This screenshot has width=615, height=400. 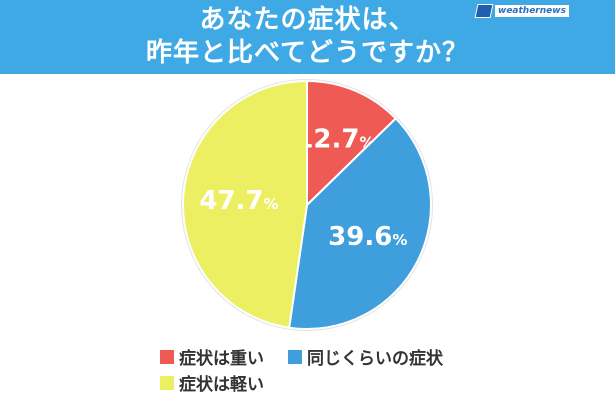 I want to click on legend-swatch-mild, so click(x=167, y=382).